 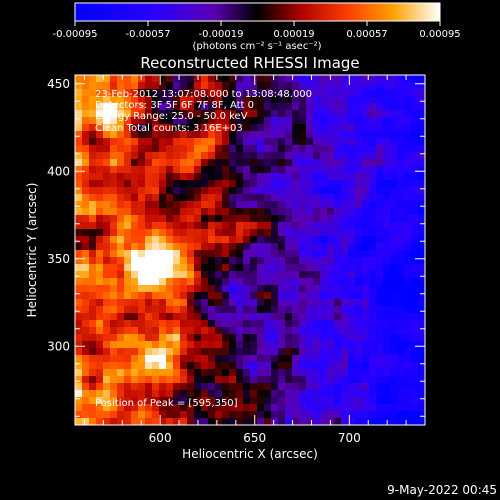 What do you see at coordinates (349, 438) in the screenshot?
I see `x-tick-label: 700` at bounding box center [349, 438].